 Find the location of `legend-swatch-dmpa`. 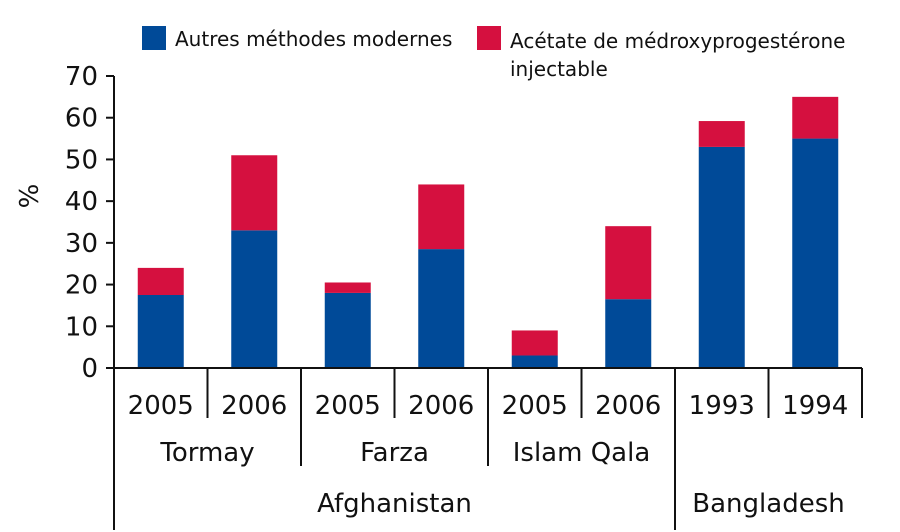

legend-swatch-dmpa is located at coordinates (489, 38).